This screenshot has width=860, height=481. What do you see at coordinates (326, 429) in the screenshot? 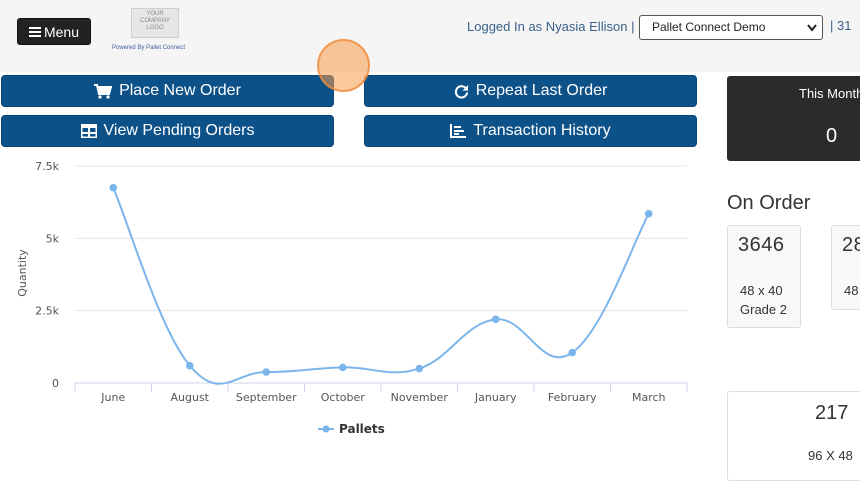
I see `legend-marker` at bounding box center [326, 429].